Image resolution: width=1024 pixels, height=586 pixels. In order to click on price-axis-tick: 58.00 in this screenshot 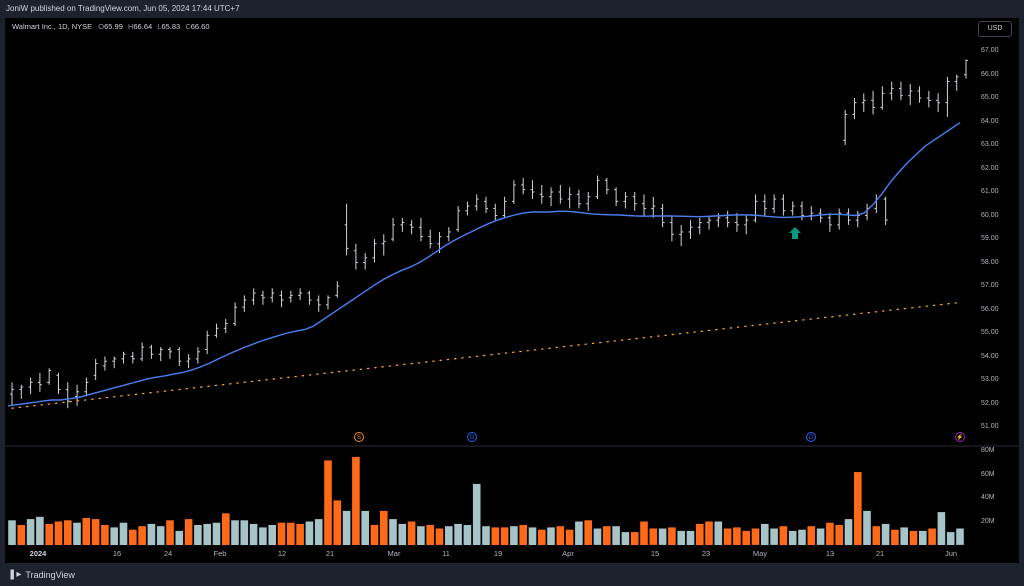, I will do `click(990, 262)`.